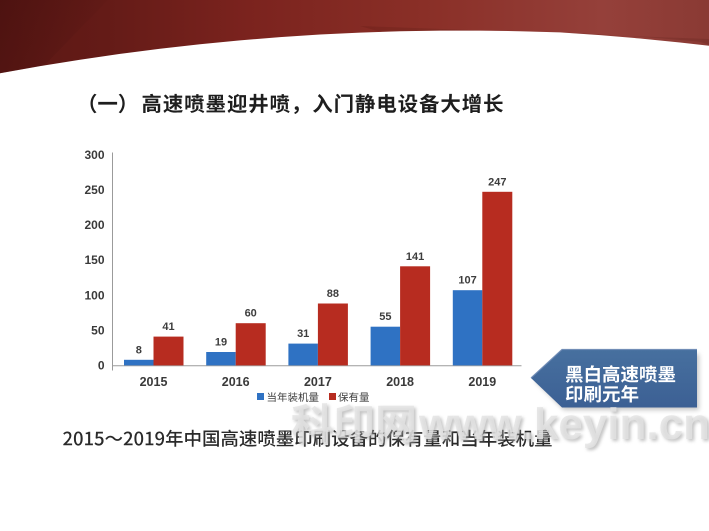 This screenshot has height=531, width=709. What do you see at coordinates (467, 281) in the screenshot?
I see `svg-text: 107` at bounding box center [467, 281].